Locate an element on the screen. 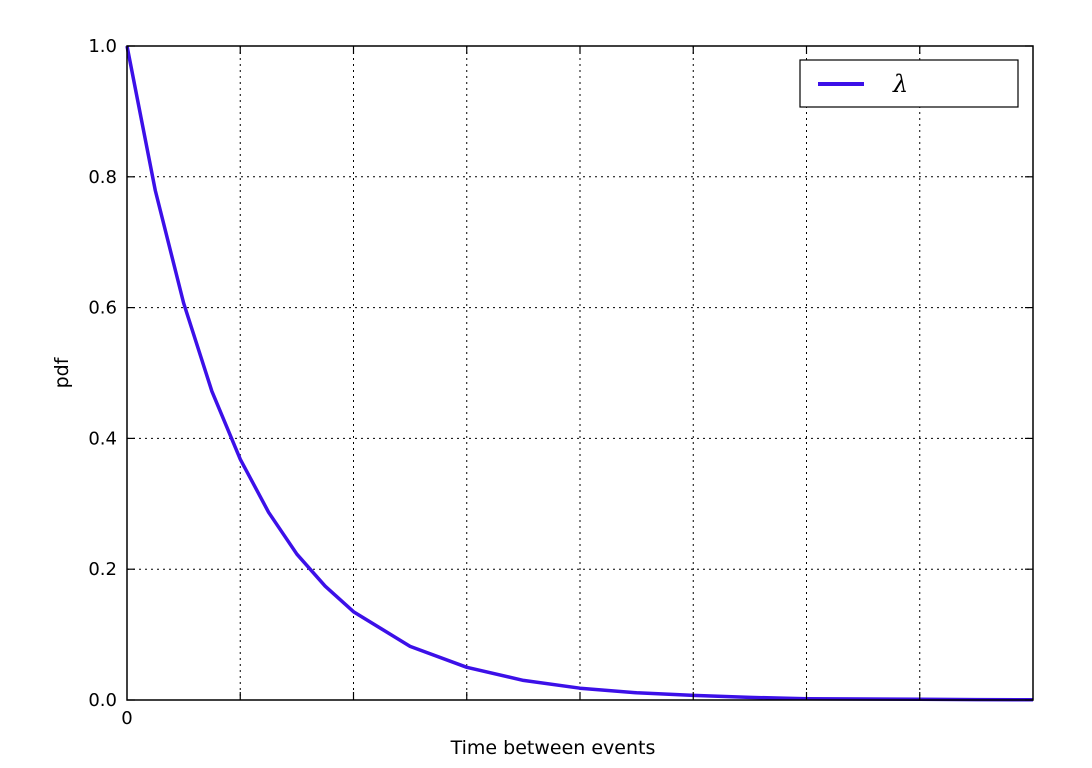 This screenshot has width=1092, height=768. y-tick-label: 0.8 is located at coordinates (102, 177).